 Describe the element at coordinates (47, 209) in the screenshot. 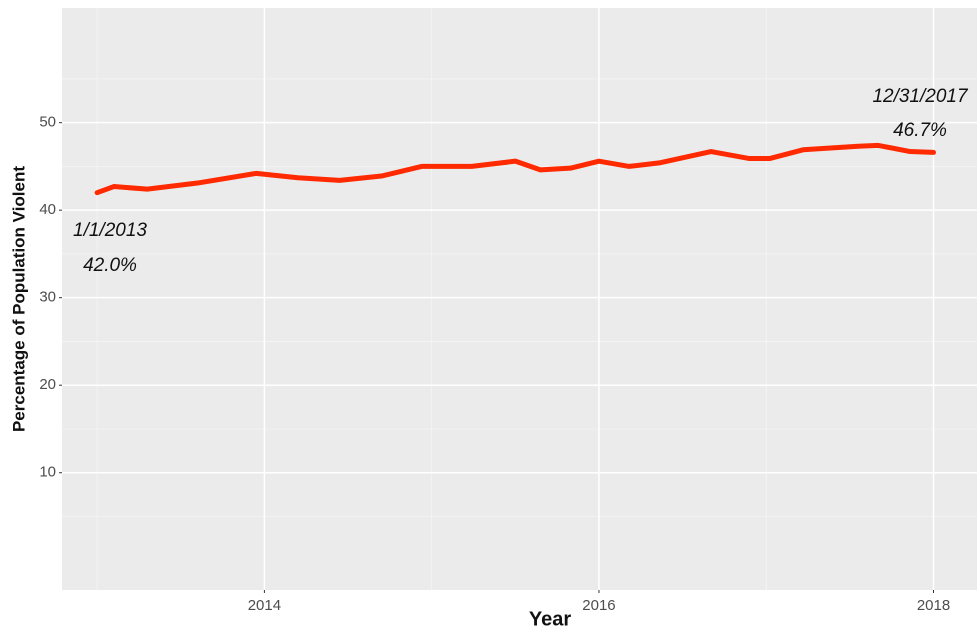

I see `y-tick-label: 40` at that location.